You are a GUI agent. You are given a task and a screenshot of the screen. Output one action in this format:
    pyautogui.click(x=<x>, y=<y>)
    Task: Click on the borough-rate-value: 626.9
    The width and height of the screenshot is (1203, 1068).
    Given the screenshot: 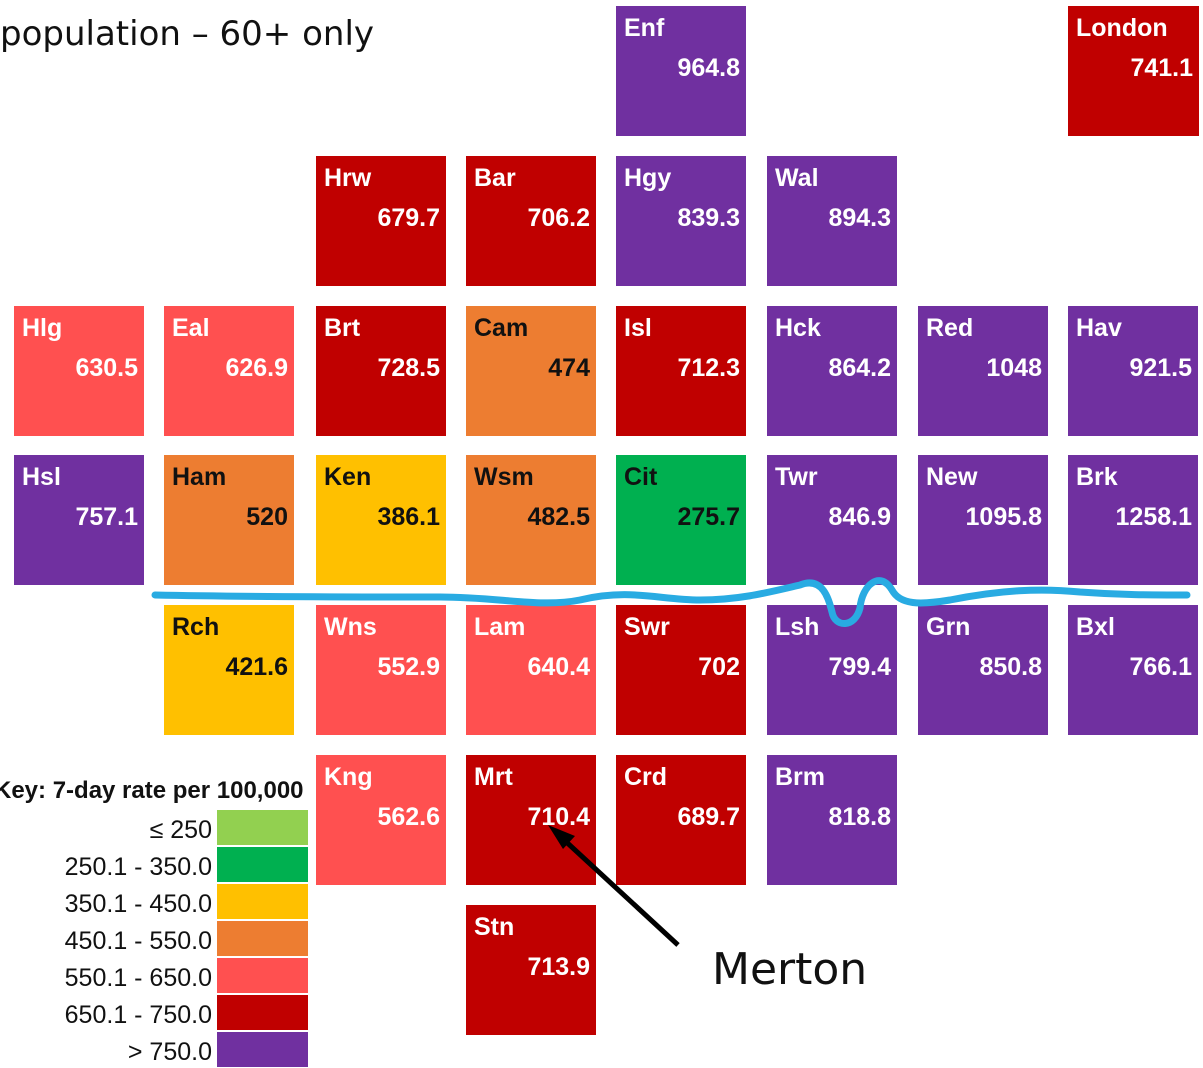 What is the action you would take?
    pyautogui.click(x=256, y=368)
    